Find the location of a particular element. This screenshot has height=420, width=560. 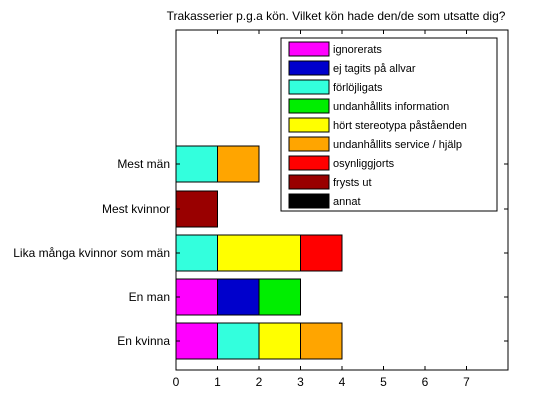

y-tick-label: Lika många kvinnor som män is located at coordinates (91, 253).